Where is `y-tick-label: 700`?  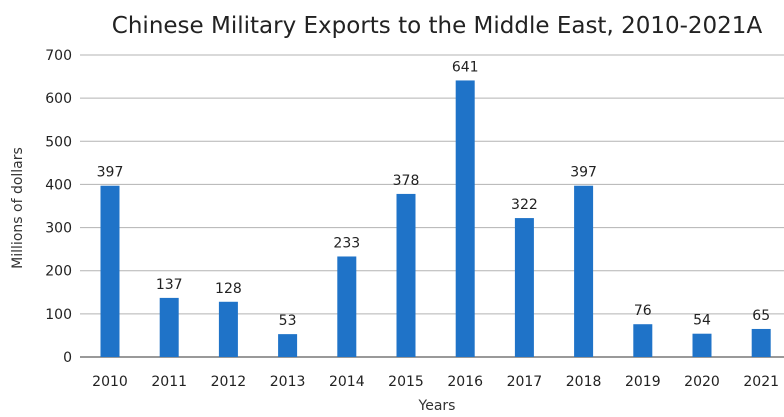 y-tick-label: 700 is located at coordinates (58, 56).